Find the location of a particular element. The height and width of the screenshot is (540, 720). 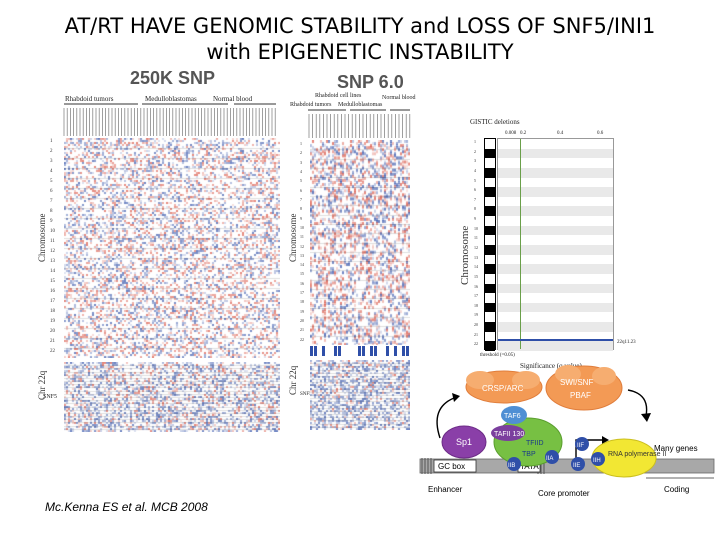

gc-box-label: GC box is located at coordinates (451, 466).